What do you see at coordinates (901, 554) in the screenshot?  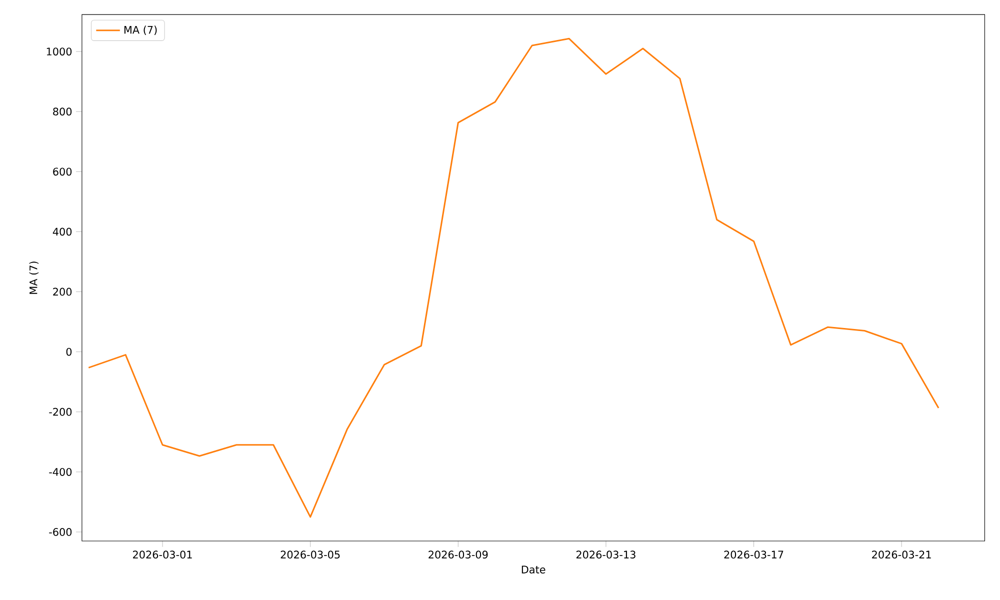 I see `x-tick-label: 2026-03-21` at bounding box center [901, 554].